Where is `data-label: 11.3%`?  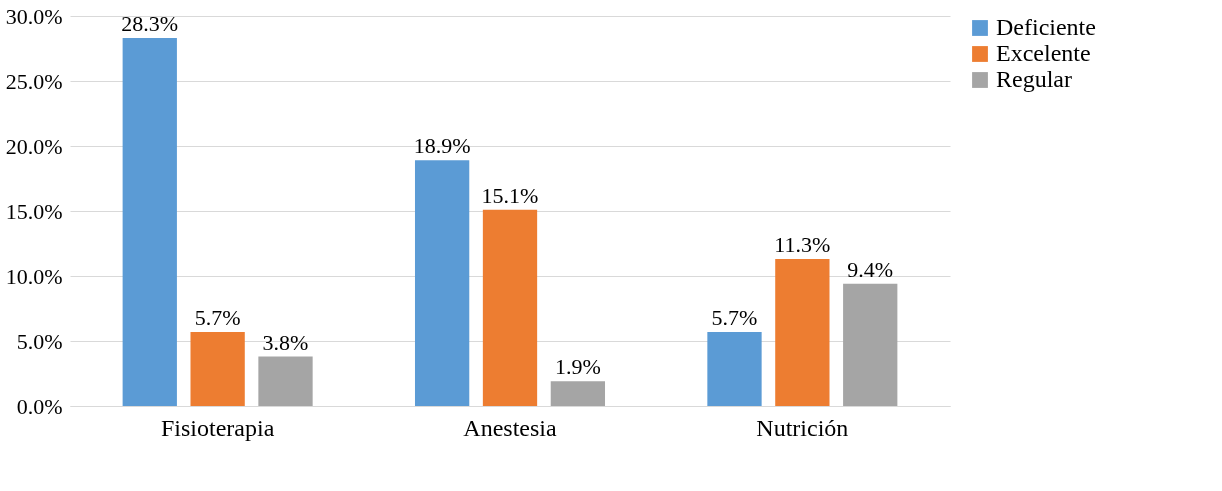
data-label: 11.3% is located at coordinates (802, 245).